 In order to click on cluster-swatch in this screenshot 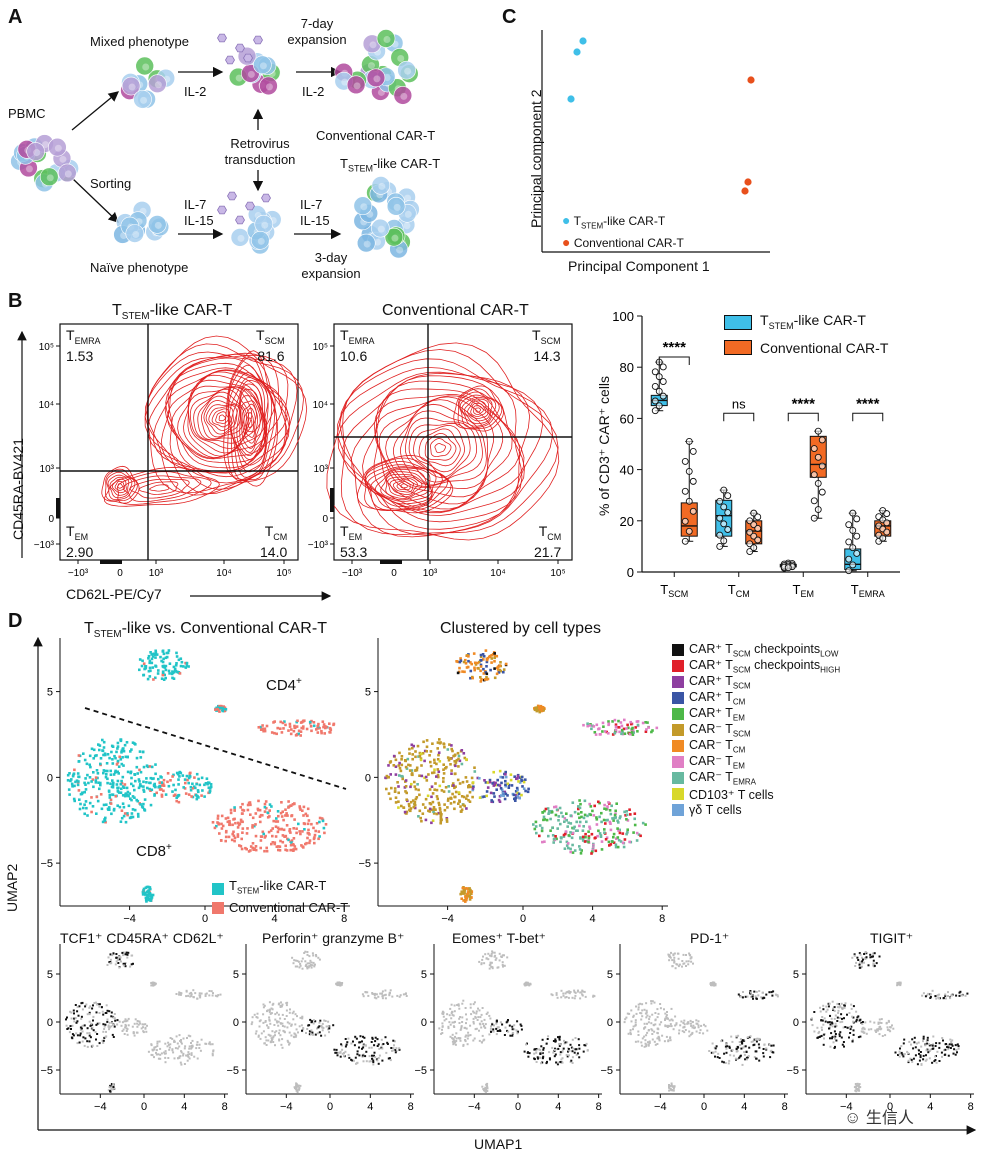, I will do `click(678, 746)`.